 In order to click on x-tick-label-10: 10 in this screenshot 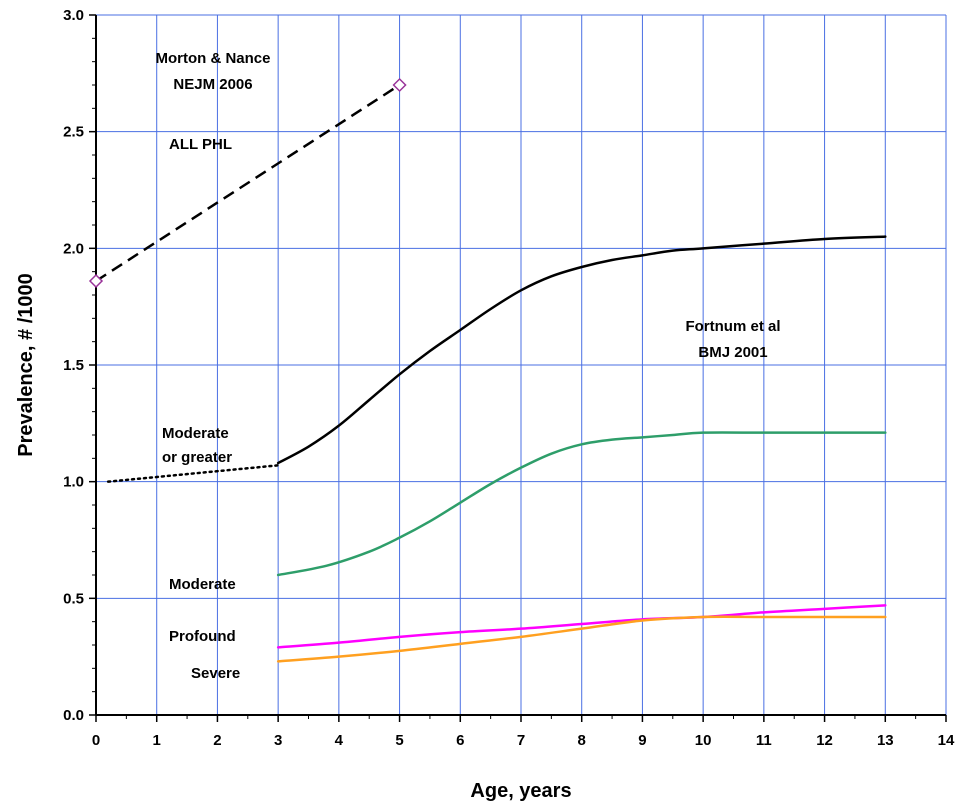, I will do `click(703, 740)`.